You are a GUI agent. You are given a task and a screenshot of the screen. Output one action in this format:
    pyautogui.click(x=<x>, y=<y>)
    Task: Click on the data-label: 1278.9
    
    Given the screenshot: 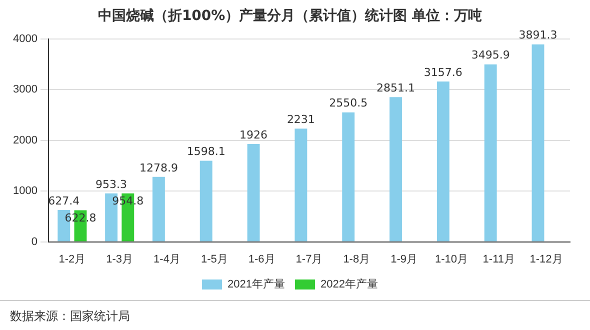 What is the action you would take?
    pyautogui.click(x=158, y=167)
    